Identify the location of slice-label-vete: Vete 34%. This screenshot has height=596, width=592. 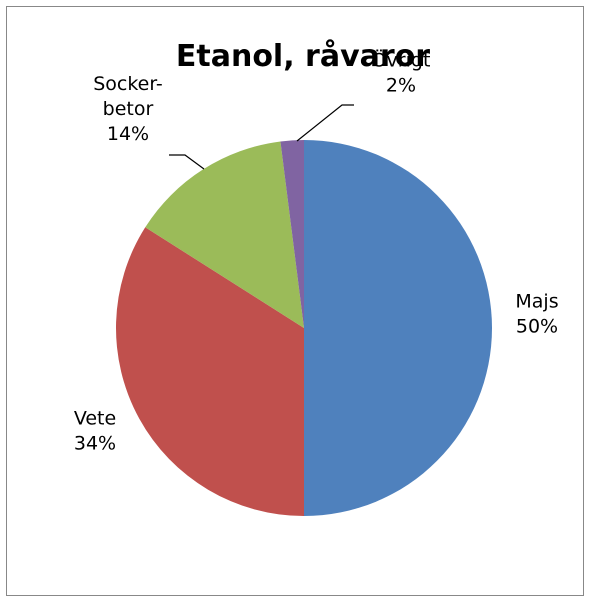
(95, 431).